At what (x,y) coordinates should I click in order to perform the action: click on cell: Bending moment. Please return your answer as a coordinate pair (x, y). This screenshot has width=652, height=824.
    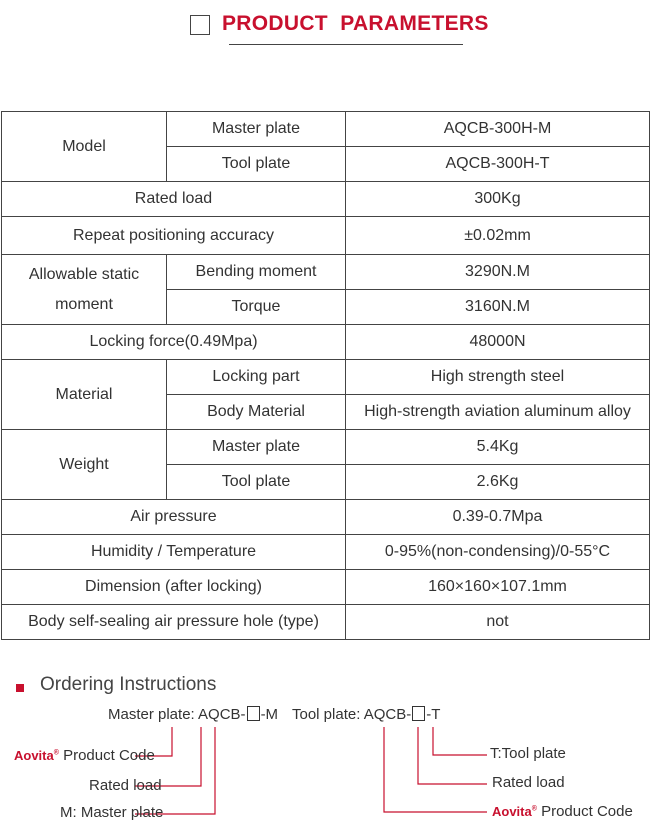
    Looking at the image, I should click on (256, 272).